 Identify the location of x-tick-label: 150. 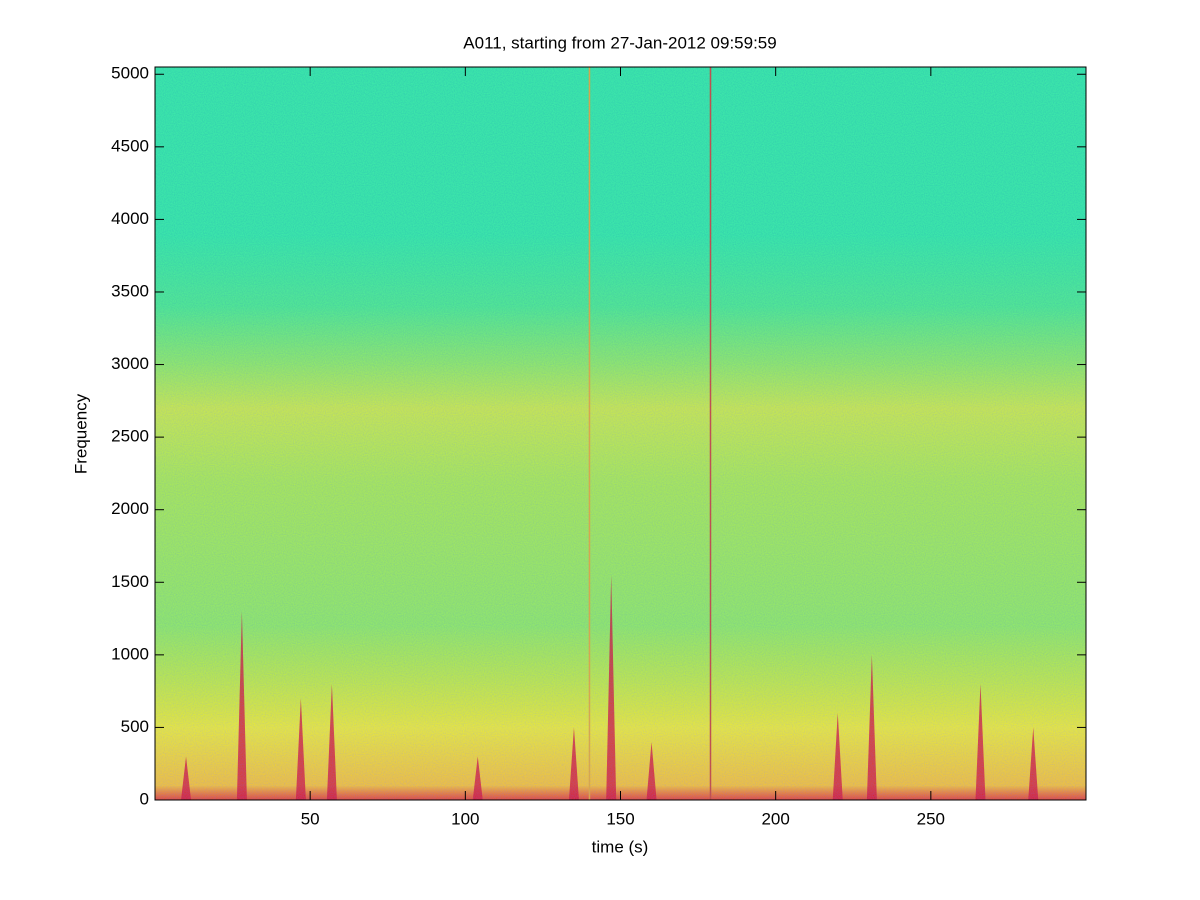
(620, 818).